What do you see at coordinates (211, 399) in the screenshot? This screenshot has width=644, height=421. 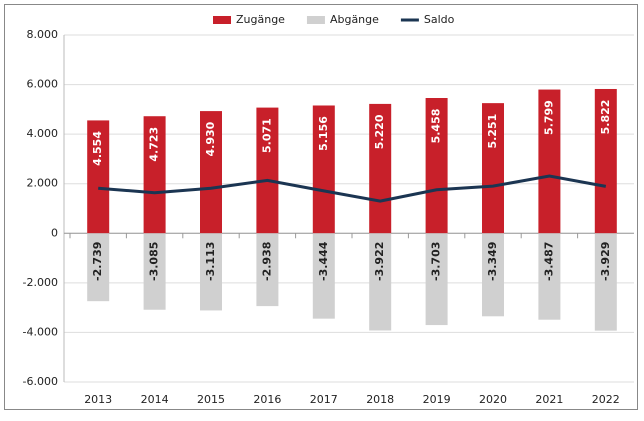 I see `x-tick-label: 2015` at bounding box center [211, 399].